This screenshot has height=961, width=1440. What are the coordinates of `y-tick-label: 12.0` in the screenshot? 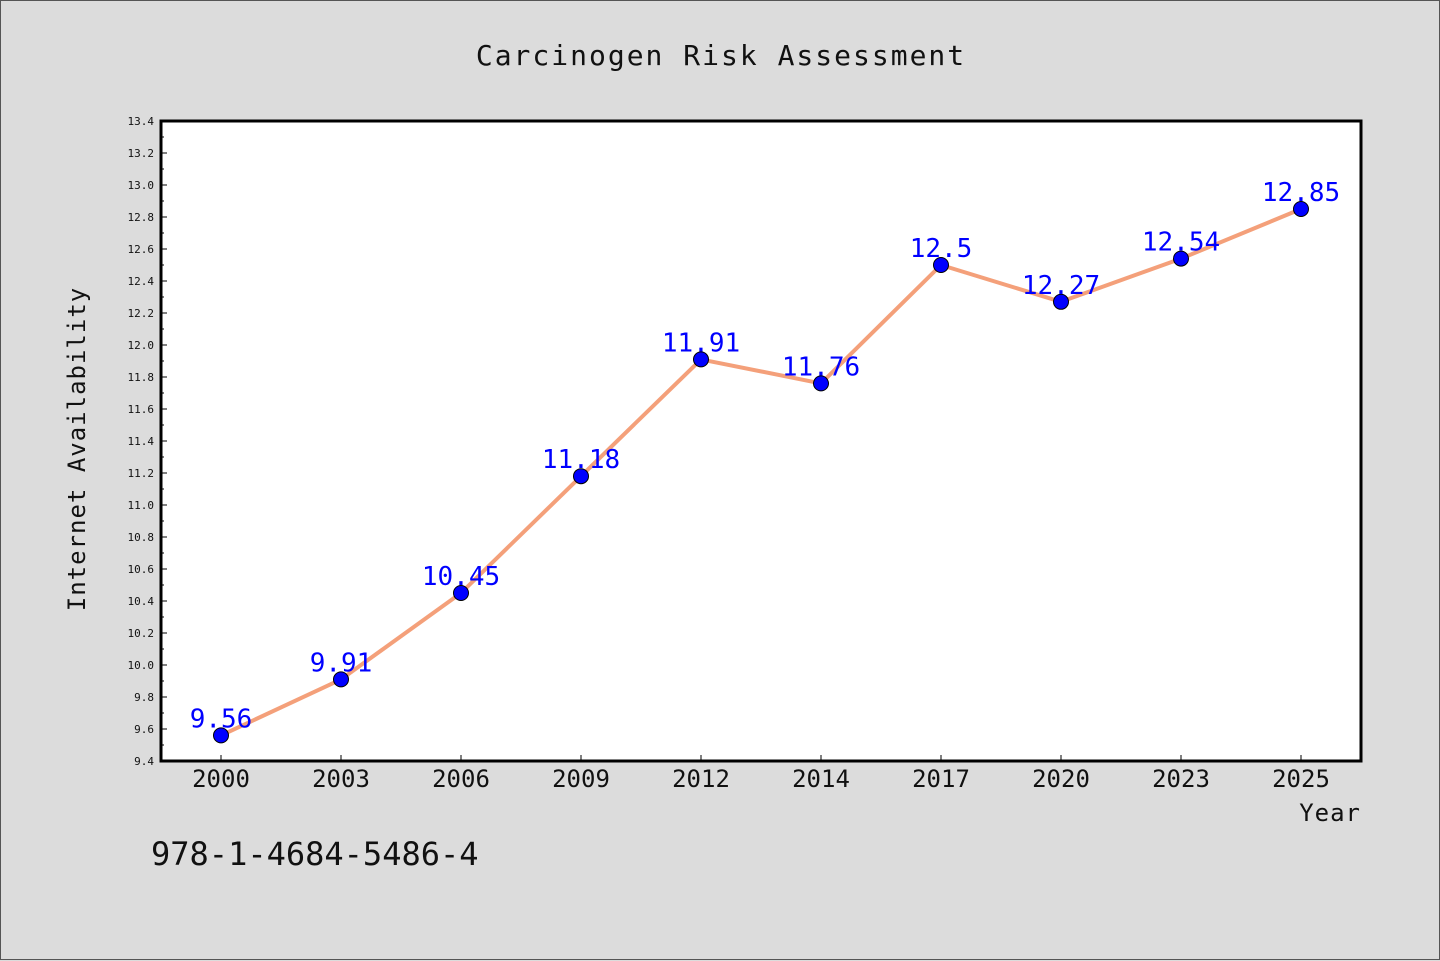 It's located at (141, 345).